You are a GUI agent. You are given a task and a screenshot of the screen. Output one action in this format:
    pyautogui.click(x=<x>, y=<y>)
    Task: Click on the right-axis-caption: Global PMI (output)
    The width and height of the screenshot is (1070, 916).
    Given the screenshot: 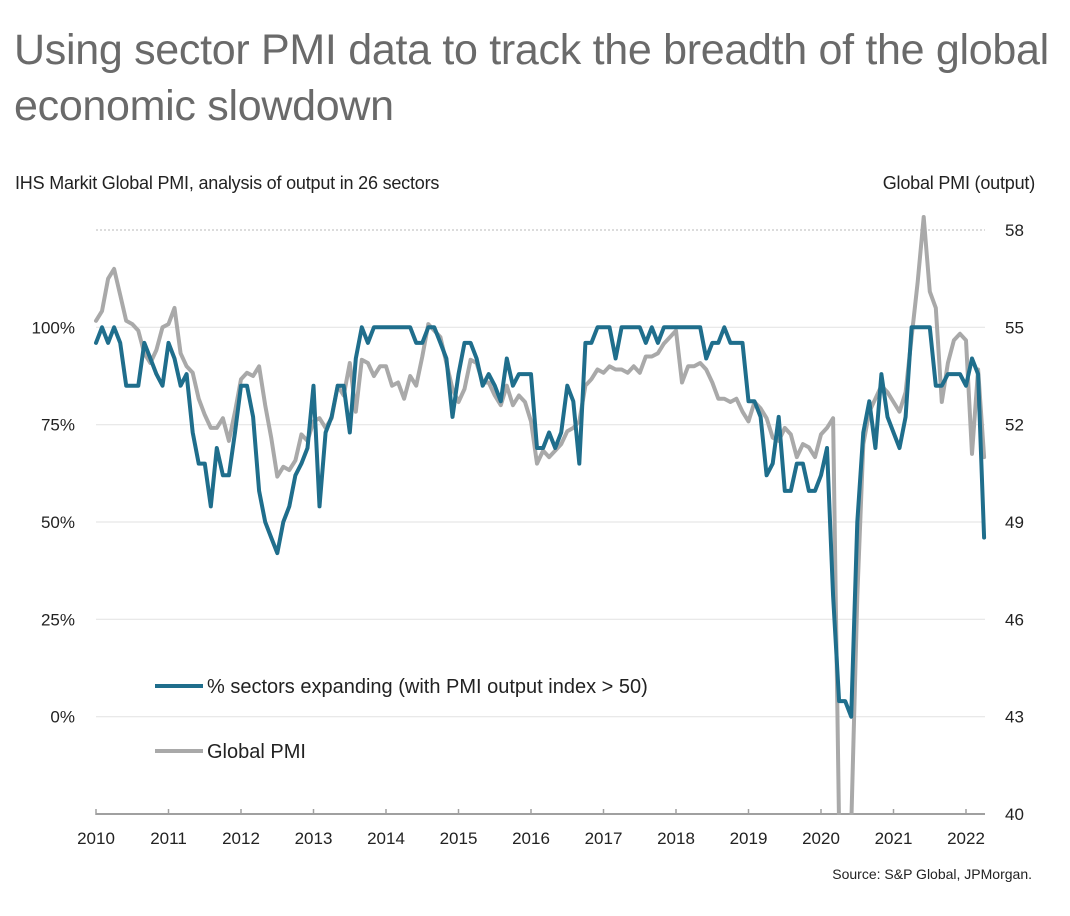 What is the action you would take?
    pyautogui.click(x=958, y=183)
    